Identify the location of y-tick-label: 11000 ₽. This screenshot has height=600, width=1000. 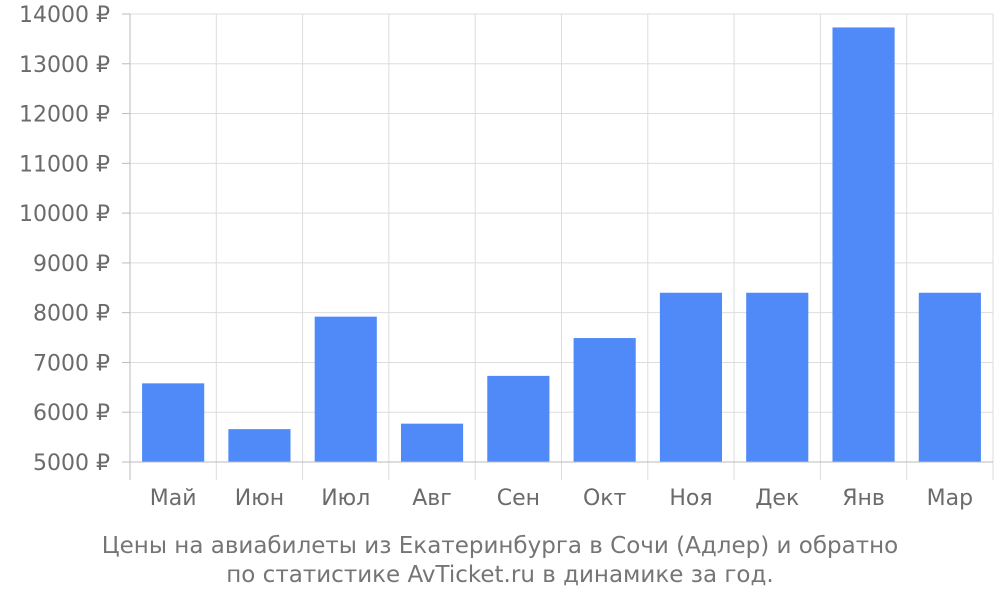
(64, 164).